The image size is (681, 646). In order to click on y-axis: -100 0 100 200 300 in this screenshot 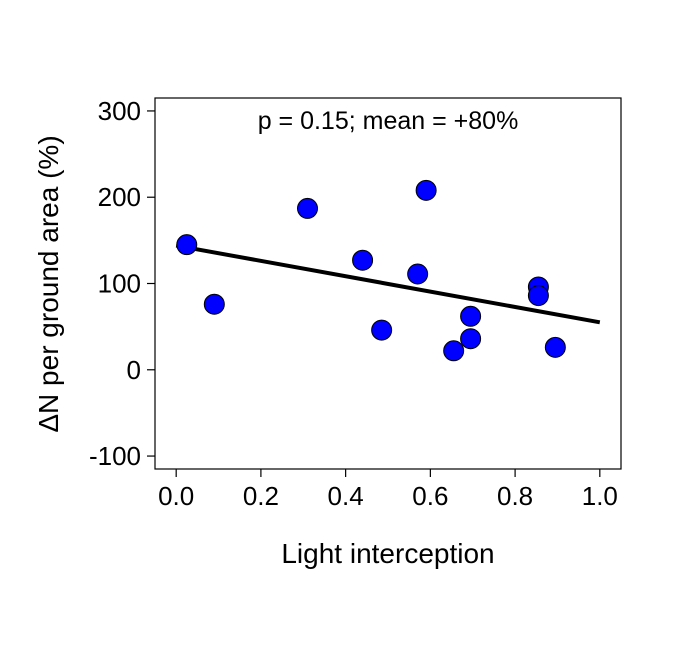, I will do `click(122, 283)`.